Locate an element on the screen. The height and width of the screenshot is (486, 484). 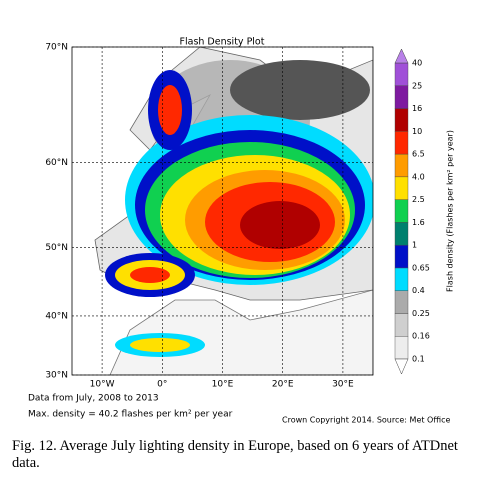
colorbar-tick-label: 25 is located at coordinates (417, 85).